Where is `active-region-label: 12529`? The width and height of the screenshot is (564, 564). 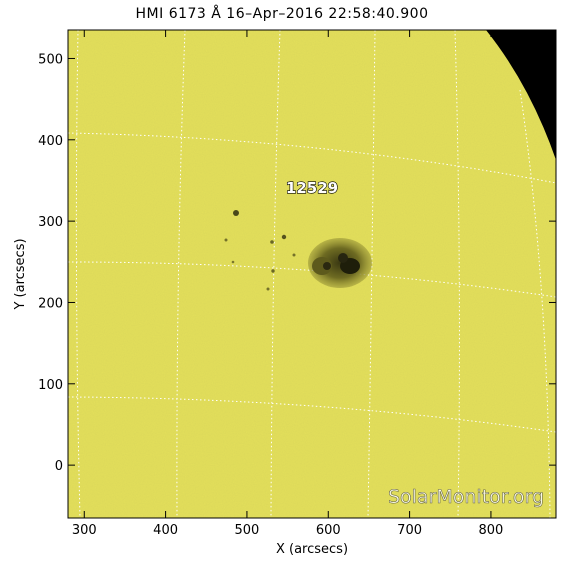 active-region-label: 12529 is located at coordinates (312, 188).